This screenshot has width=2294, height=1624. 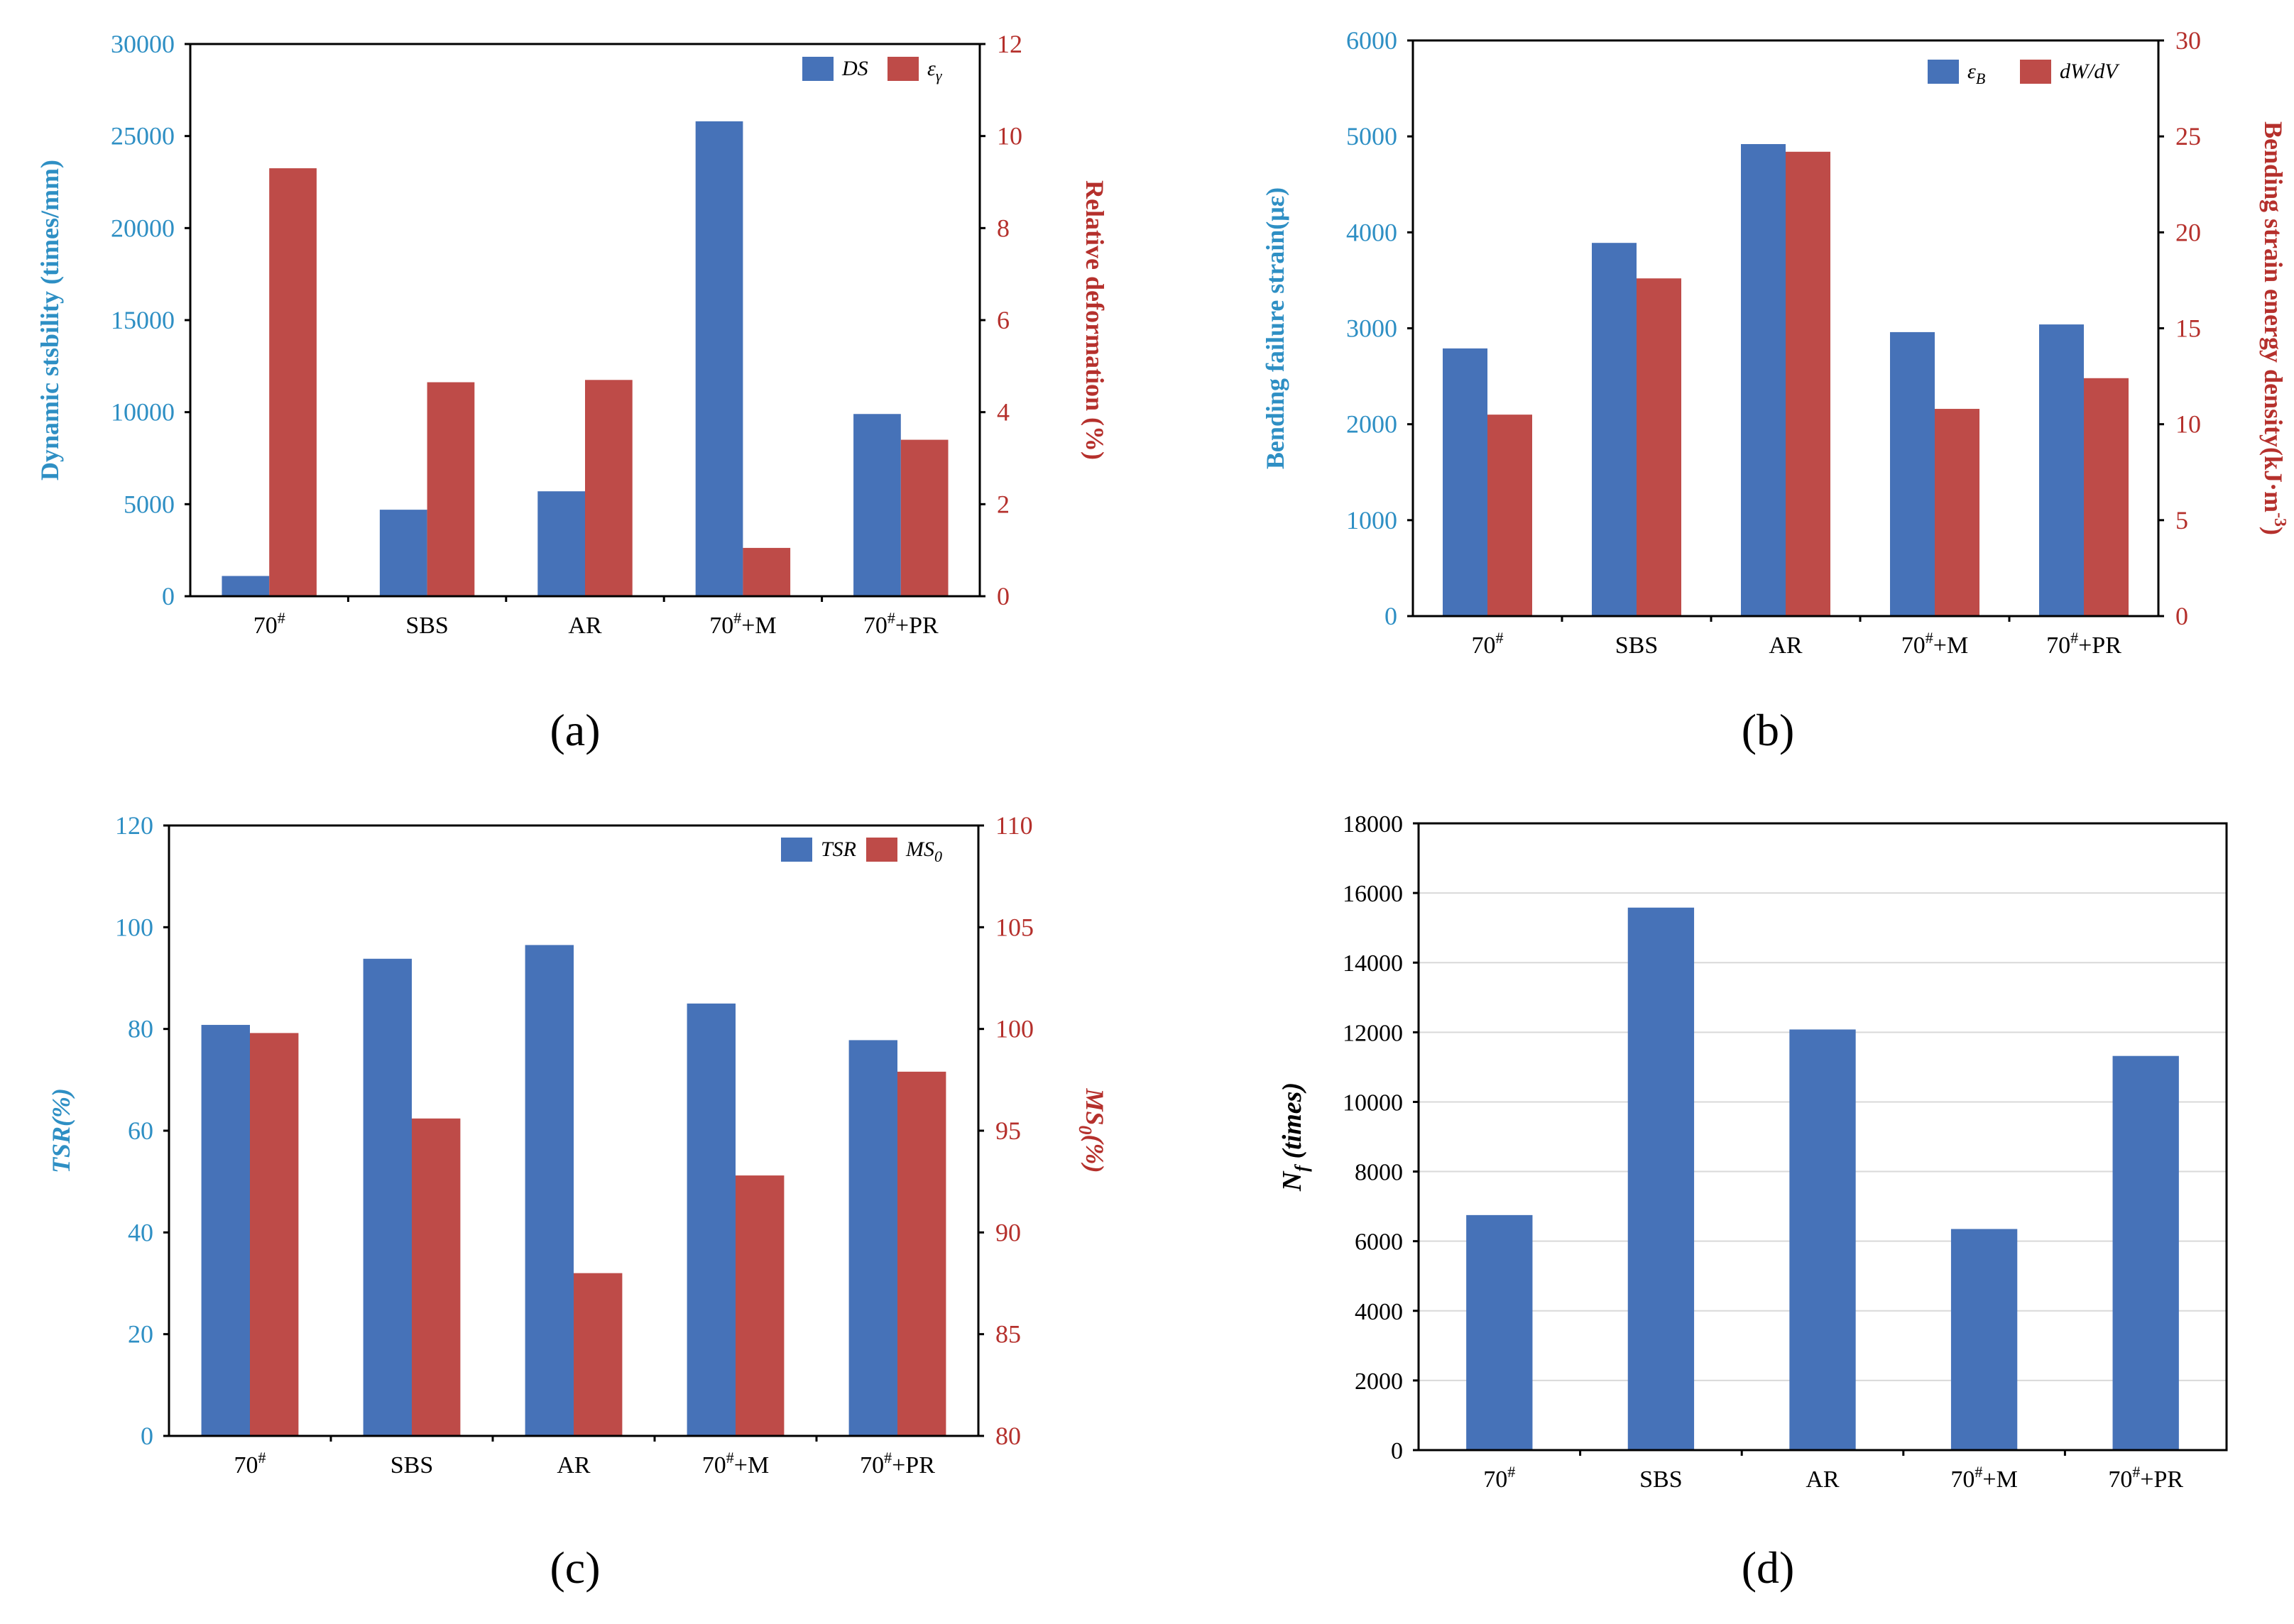 I want to click on legend-label-2: dW/dV, so click(x=2090, y=71).